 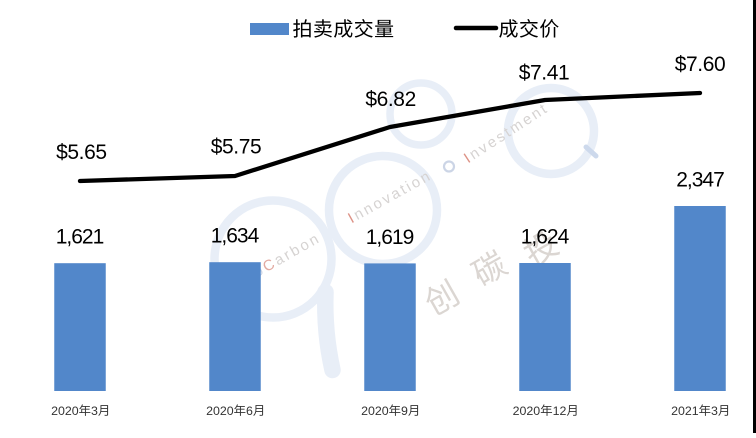 I want to click on svg-text: $7.60, so click(x=700, y=64).